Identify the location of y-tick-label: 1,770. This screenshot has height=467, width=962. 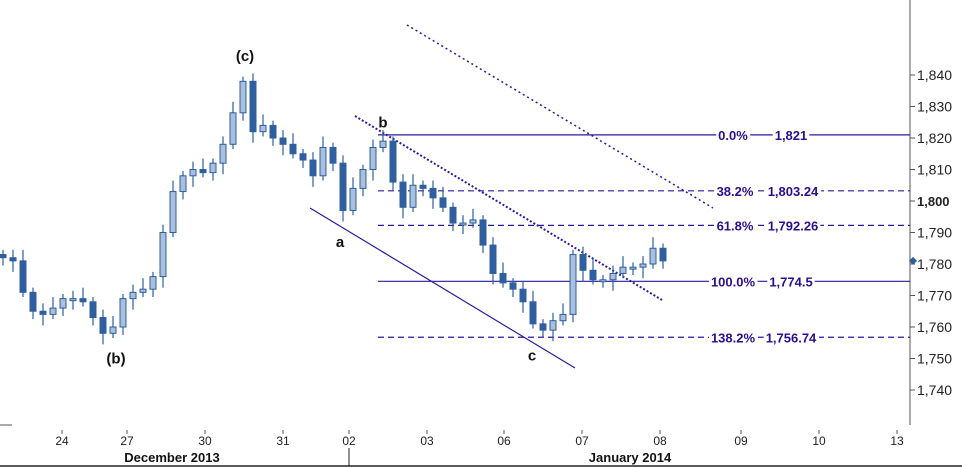
(934, 296).